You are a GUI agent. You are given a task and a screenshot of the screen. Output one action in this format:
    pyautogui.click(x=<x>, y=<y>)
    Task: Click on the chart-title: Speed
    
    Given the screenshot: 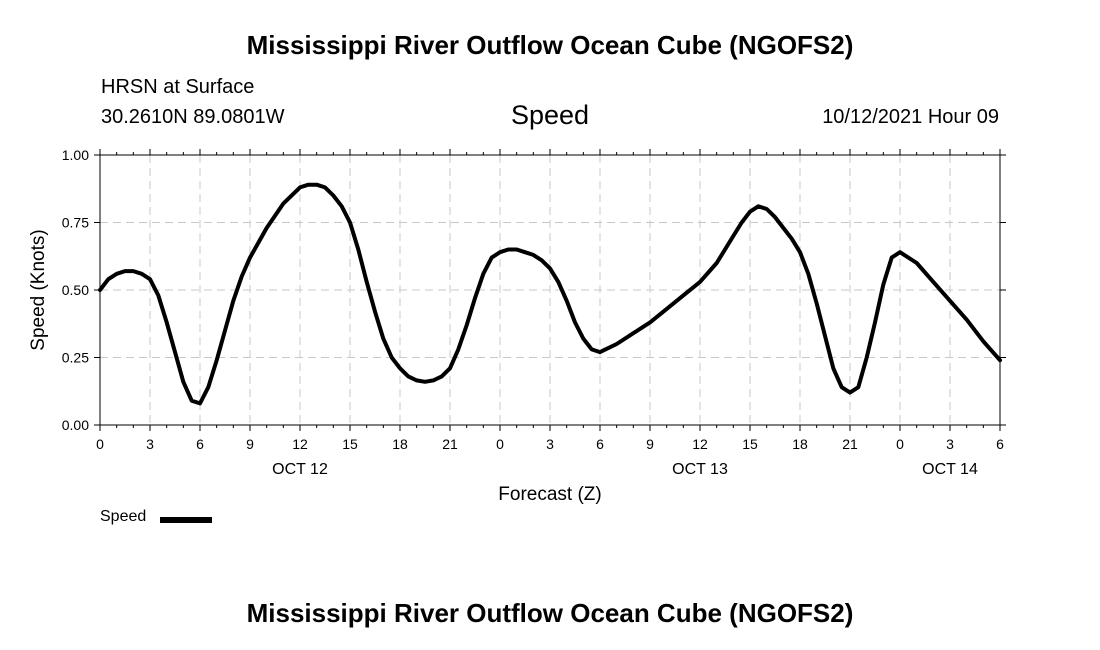 What is the action you would take?
    pyautogui.click(x=550, y=115)
    